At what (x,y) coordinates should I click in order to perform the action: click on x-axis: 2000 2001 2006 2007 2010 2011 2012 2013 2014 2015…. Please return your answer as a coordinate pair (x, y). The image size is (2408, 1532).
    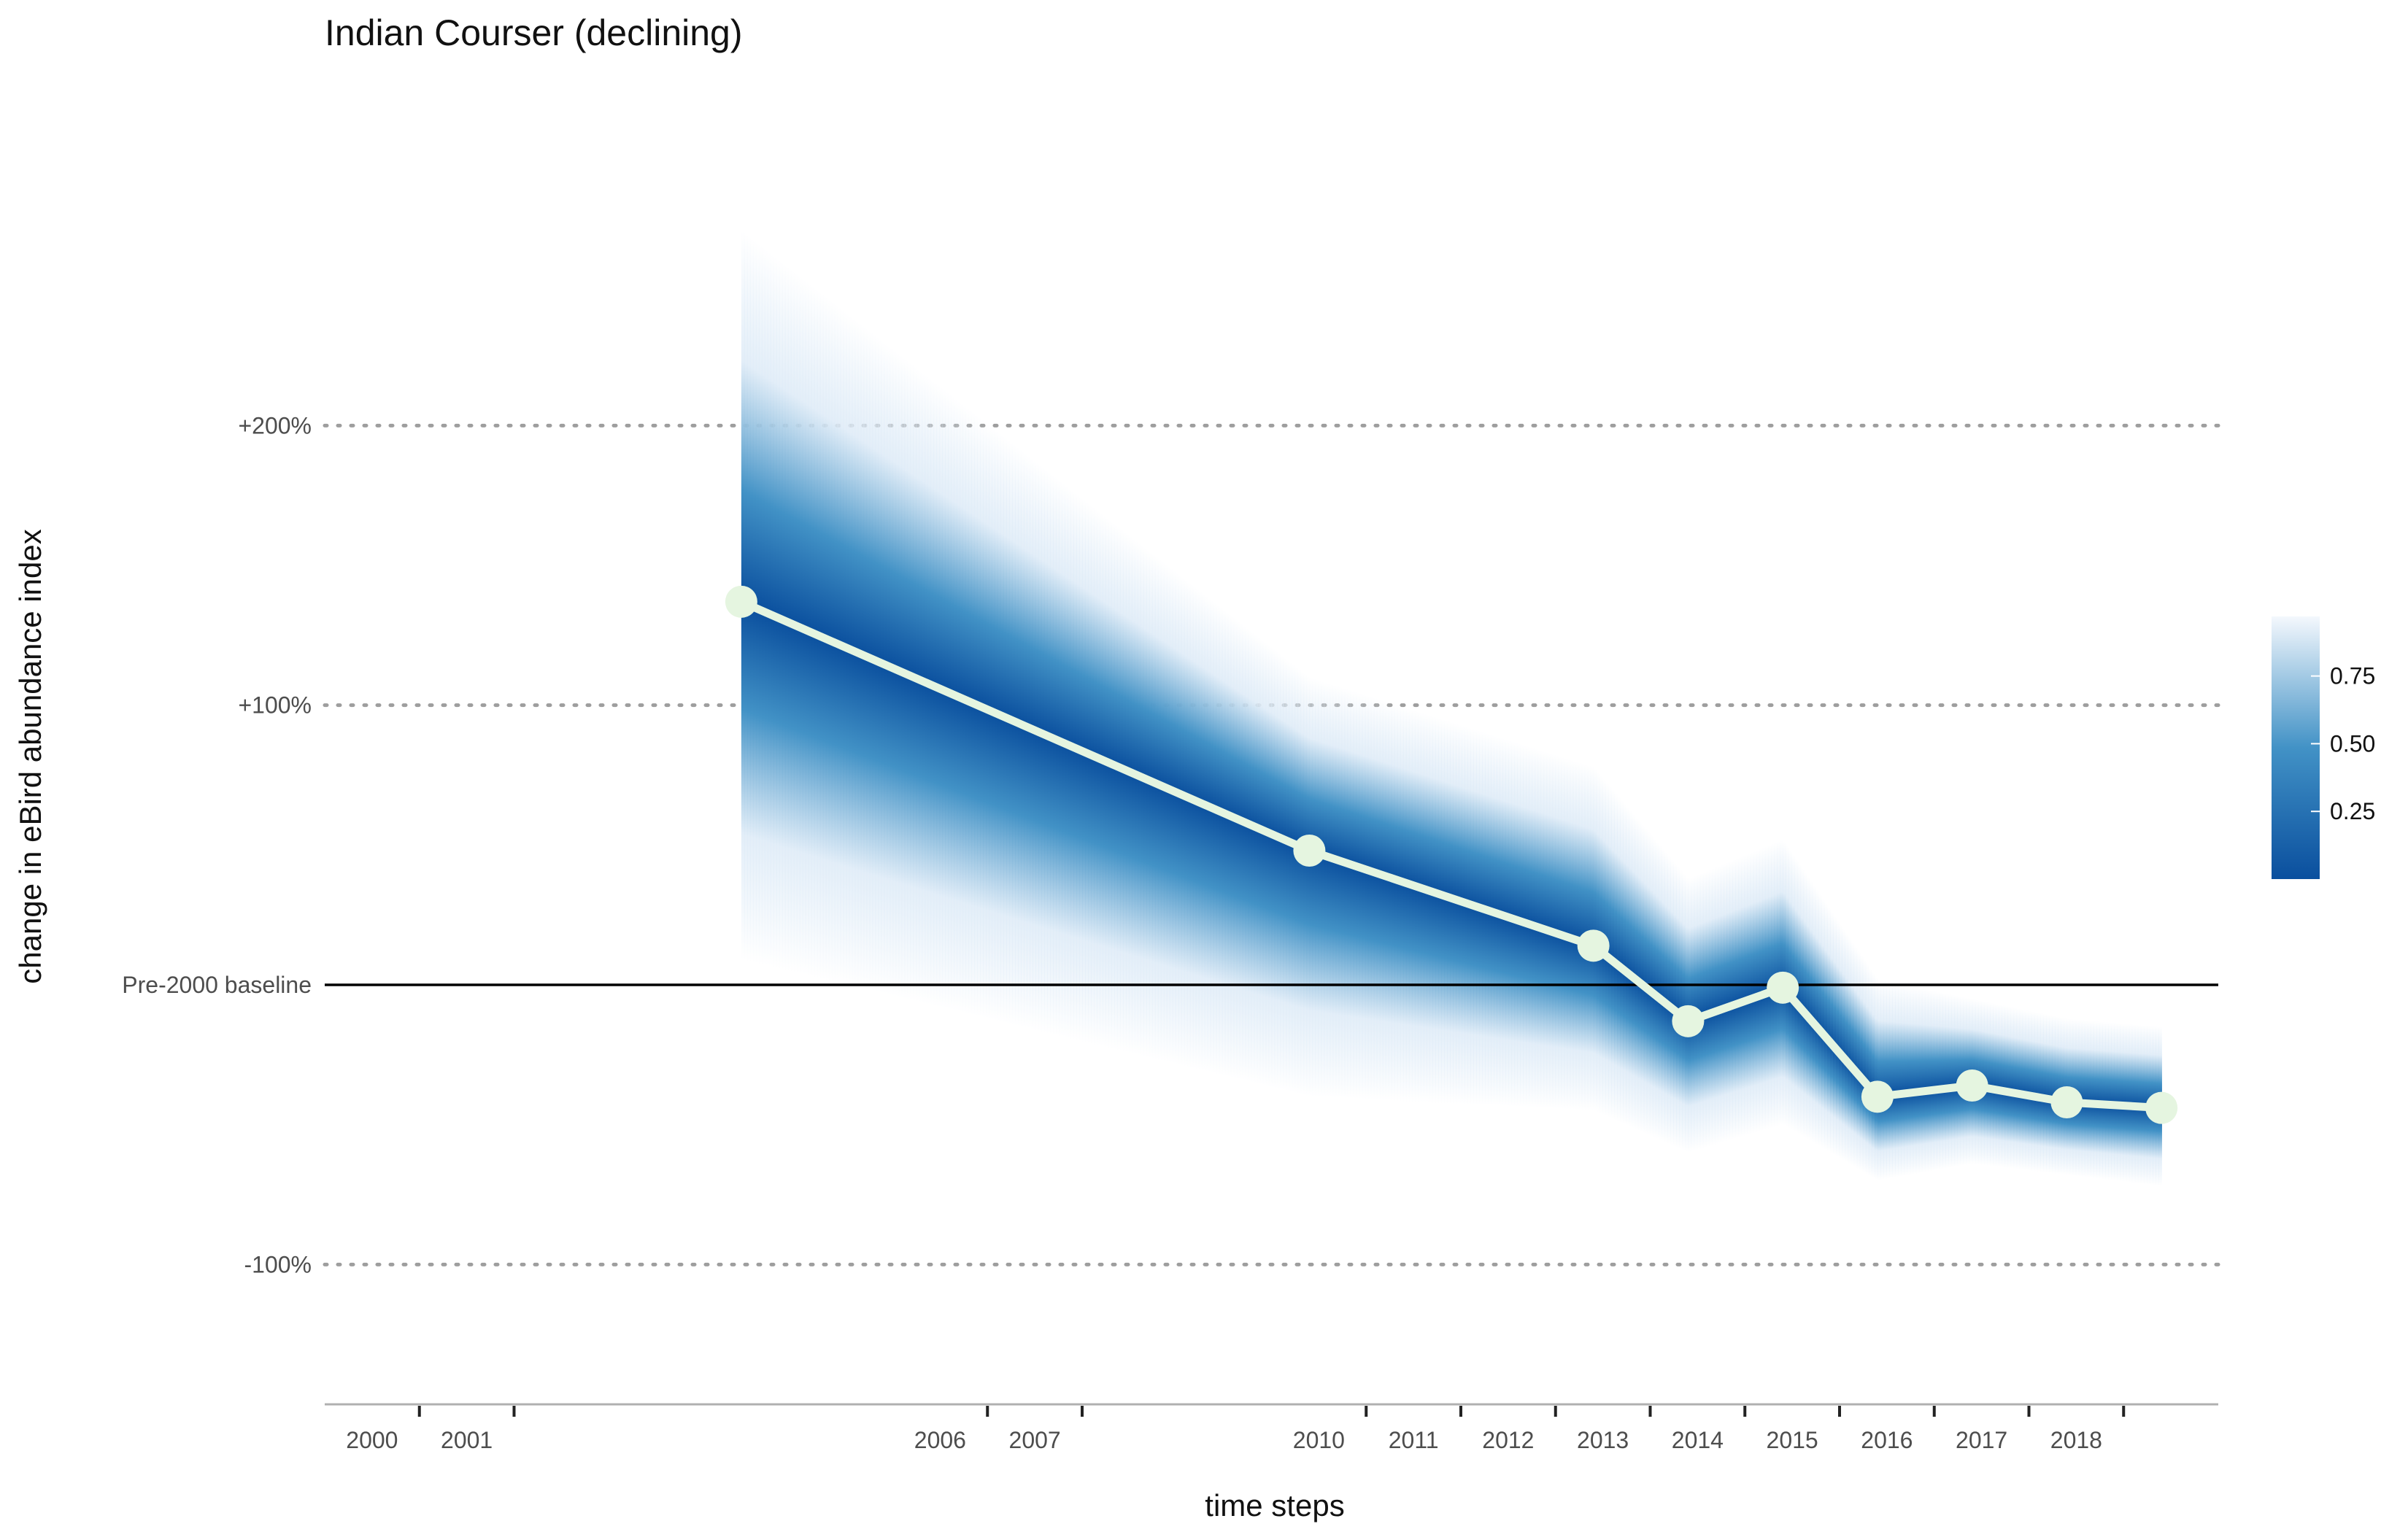
    Looking at the image, I should click on (1271, 1428).